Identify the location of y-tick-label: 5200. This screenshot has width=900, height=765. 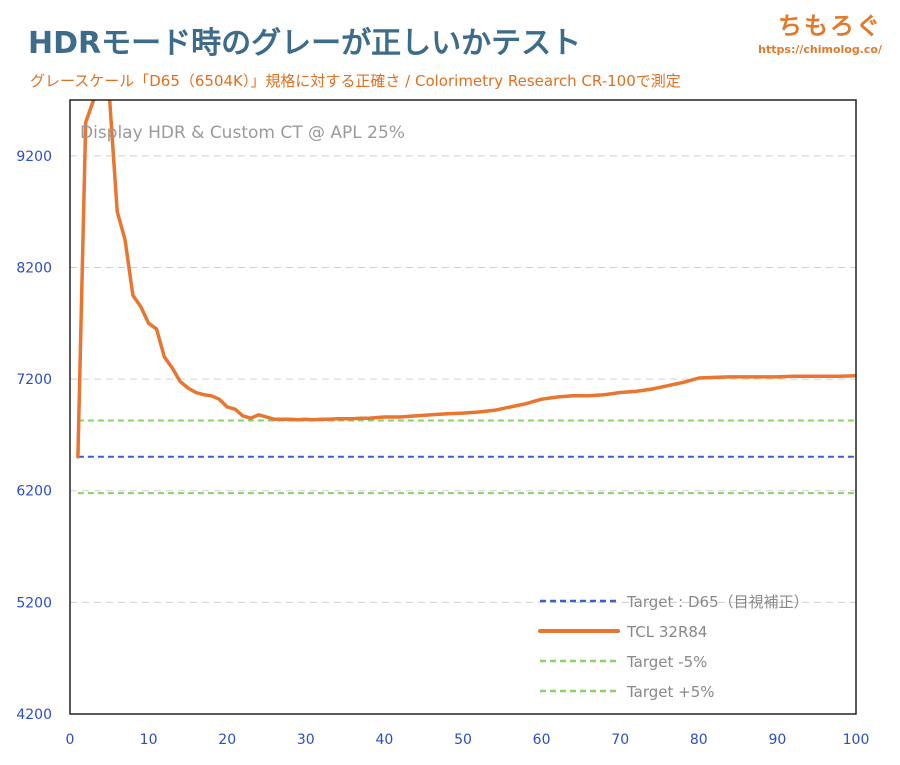
(34, 603).